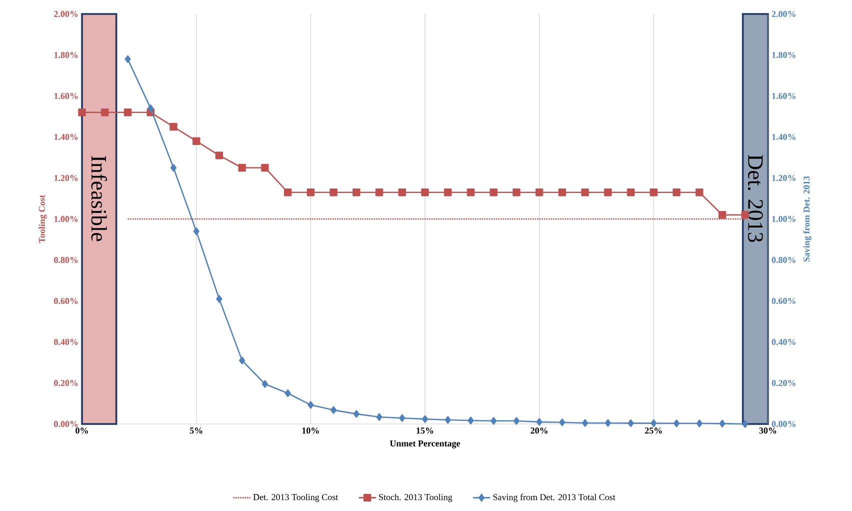  Describe the element at coordinates (784, 260) in the screenshot. I see `y2-tick-label: 0.80%` at that location.